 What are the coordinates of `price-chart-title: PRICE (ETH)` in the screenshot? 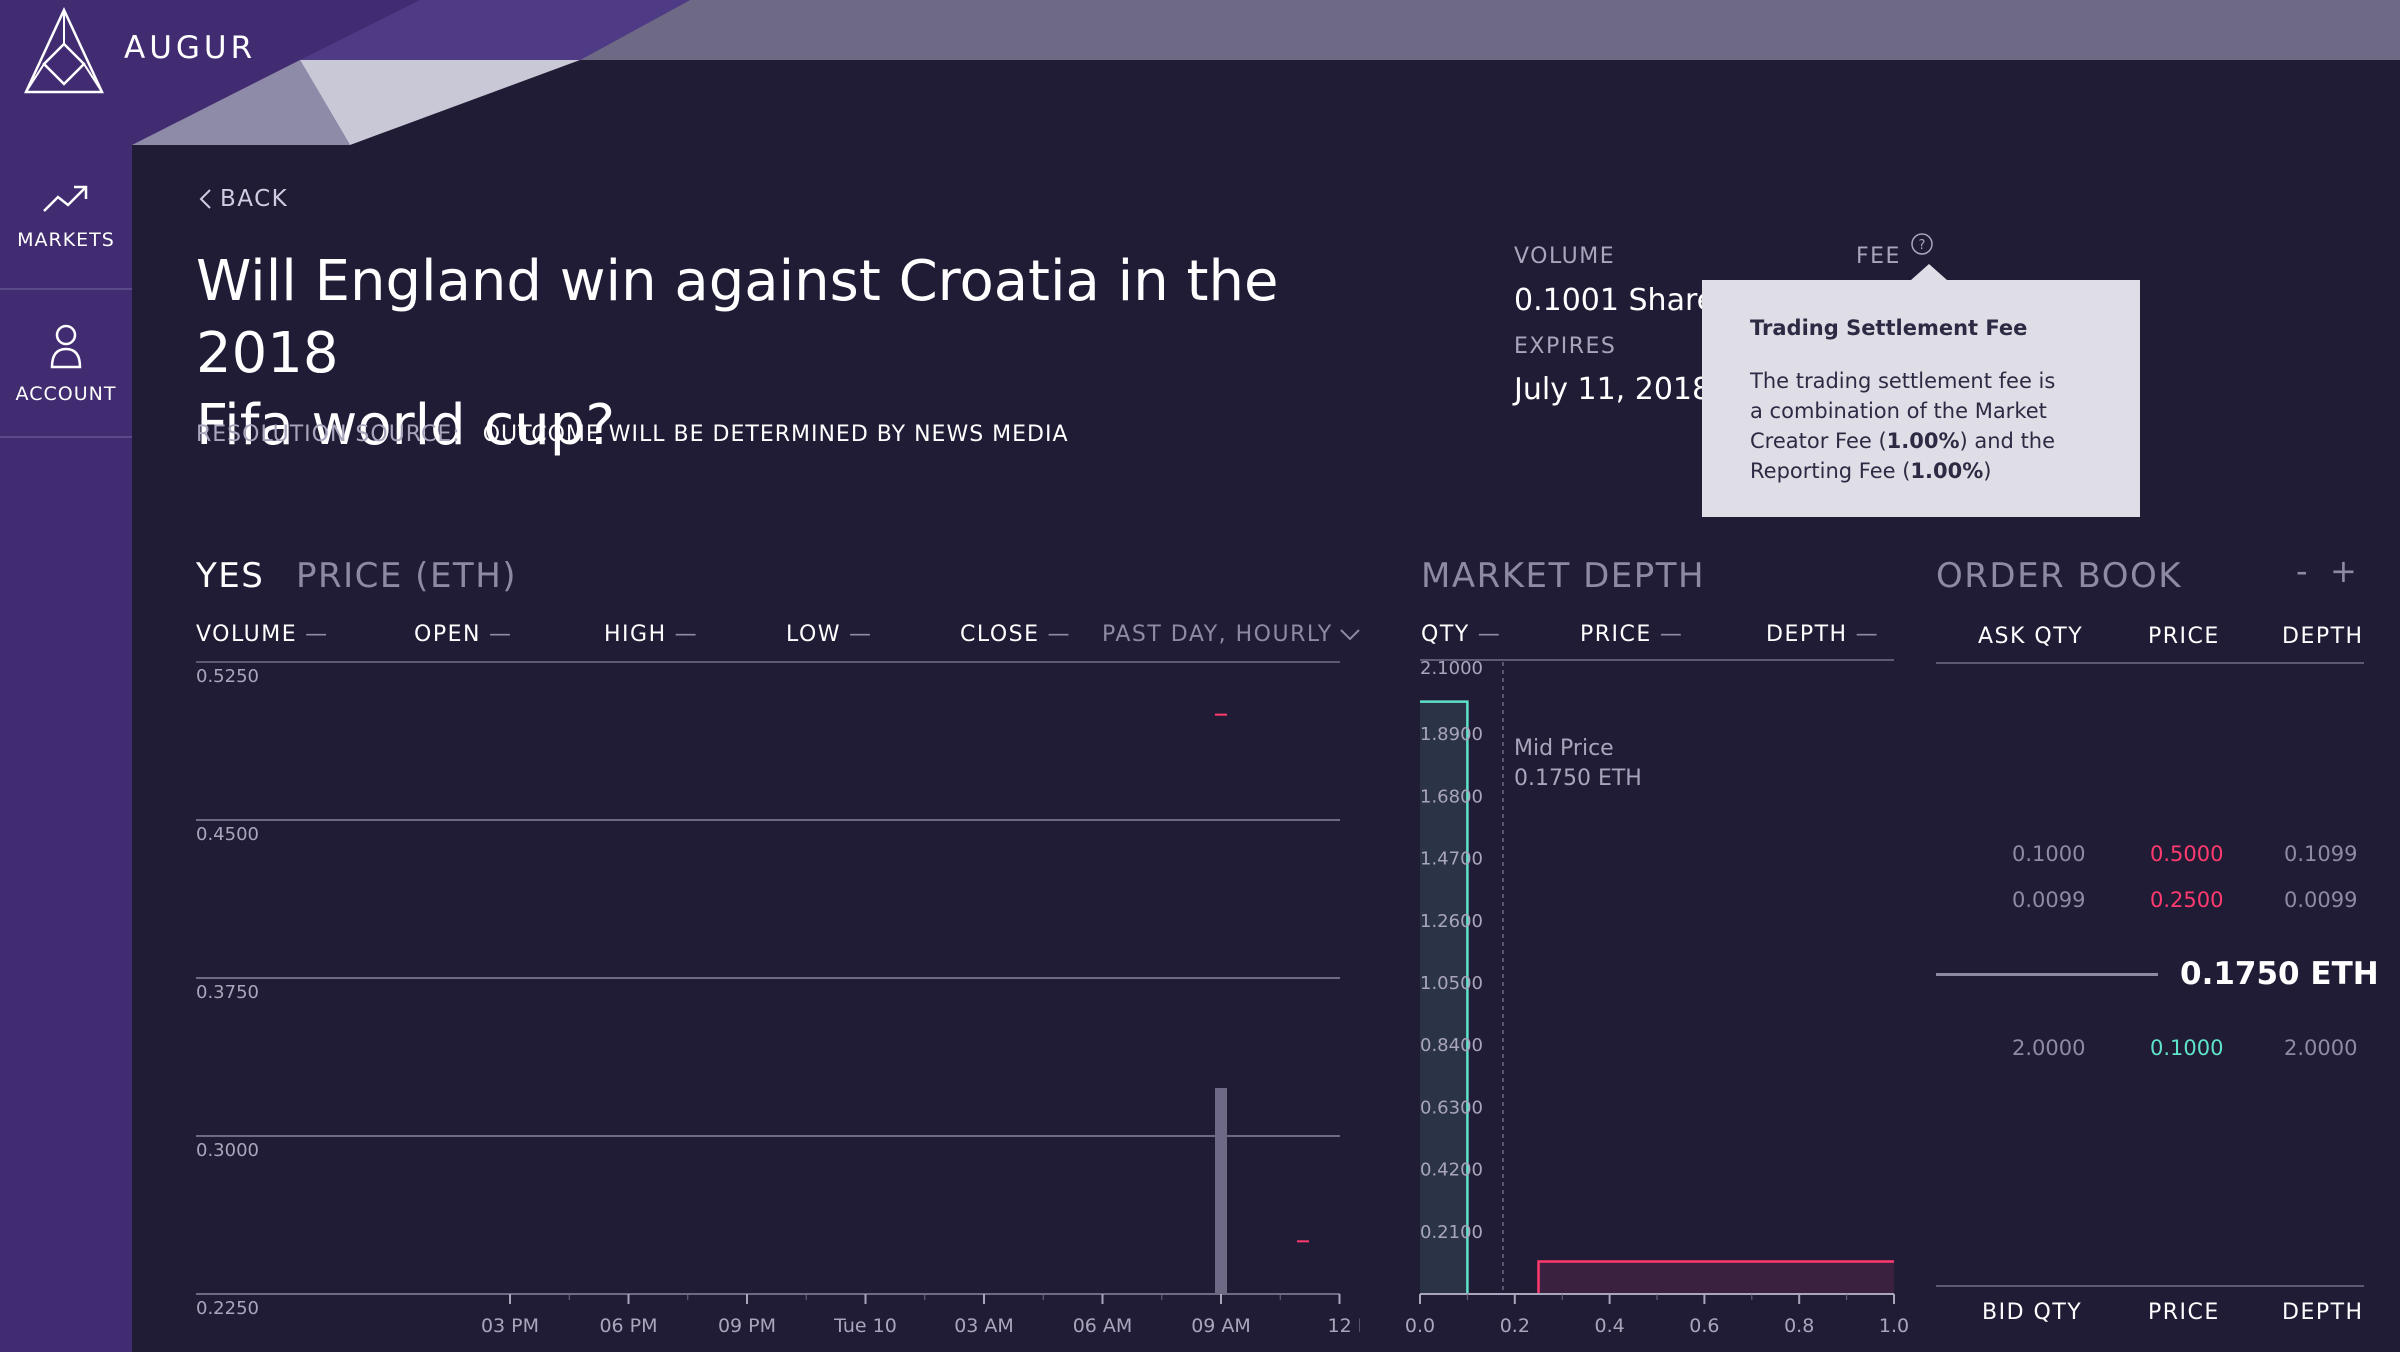 It's located at (407, 576).